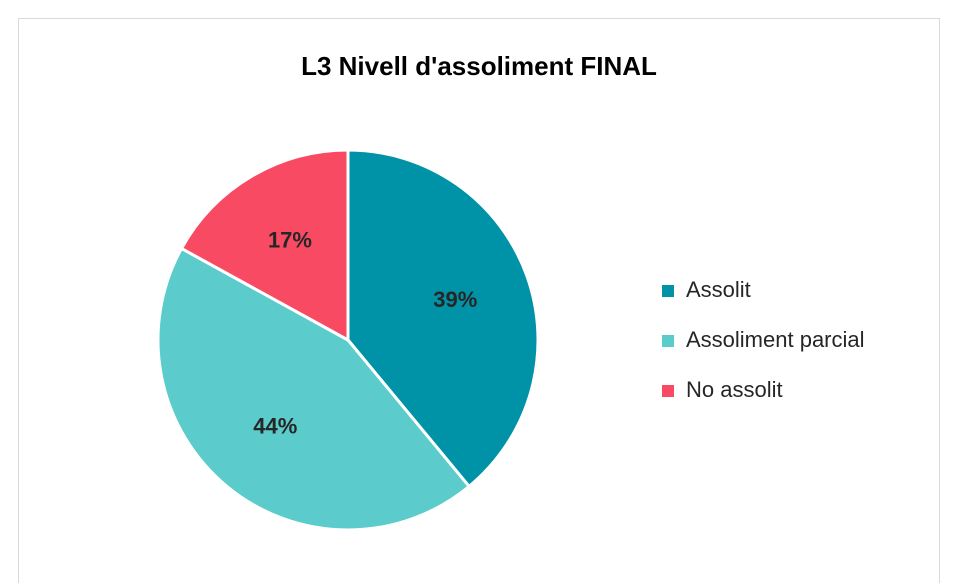  I want to click on legend-label: Assolit, so click(718, 289).